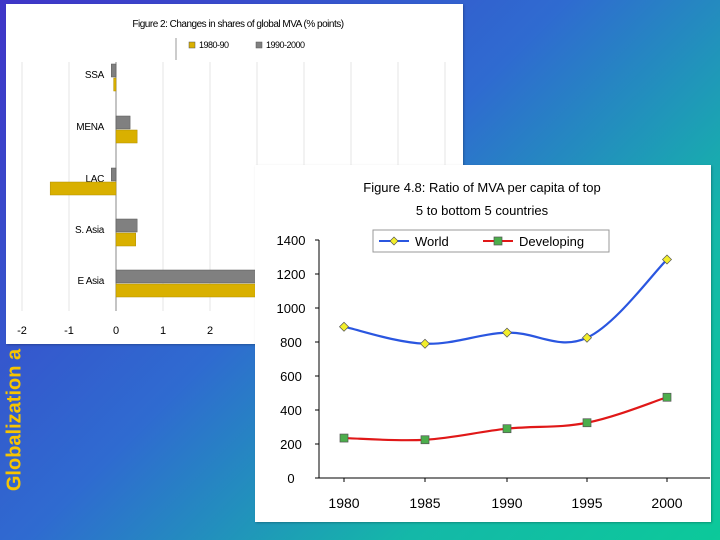  I want to click on y-tick-label: 200, so click(291, 444).